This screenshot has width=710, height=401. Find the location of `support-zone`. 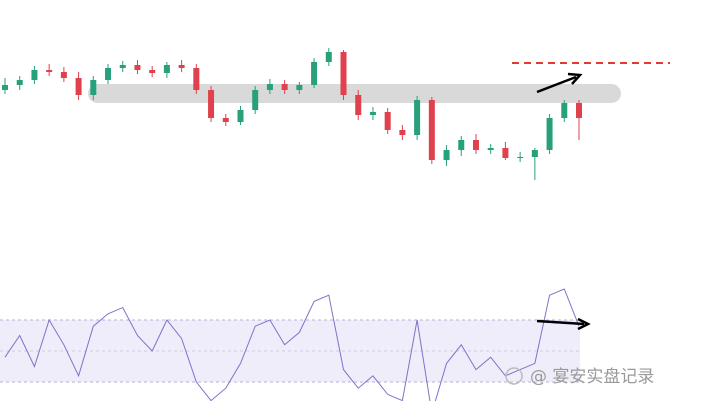

support-zone is located at coordinates (354, 93).